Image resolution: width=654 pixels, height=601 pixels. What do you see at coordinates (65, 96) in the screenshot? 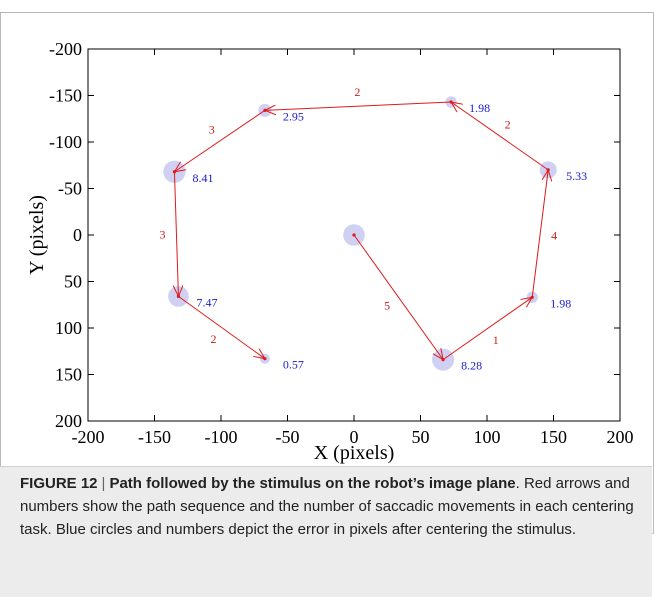
I see `y-tick-label: -150` at bounding box center [65, 96].